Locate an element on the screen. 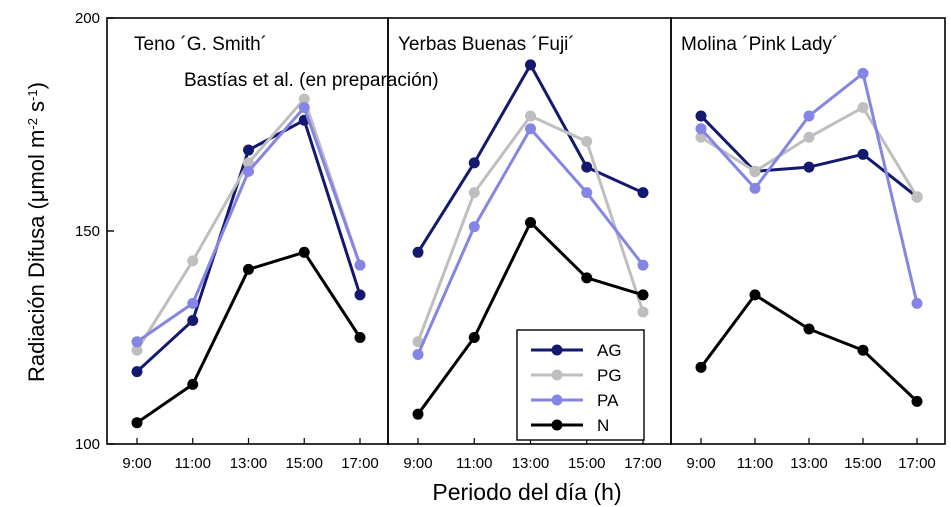 This screenshot has height=507, width=951. legend-entry-n: N is located at coordinates (603, 425).